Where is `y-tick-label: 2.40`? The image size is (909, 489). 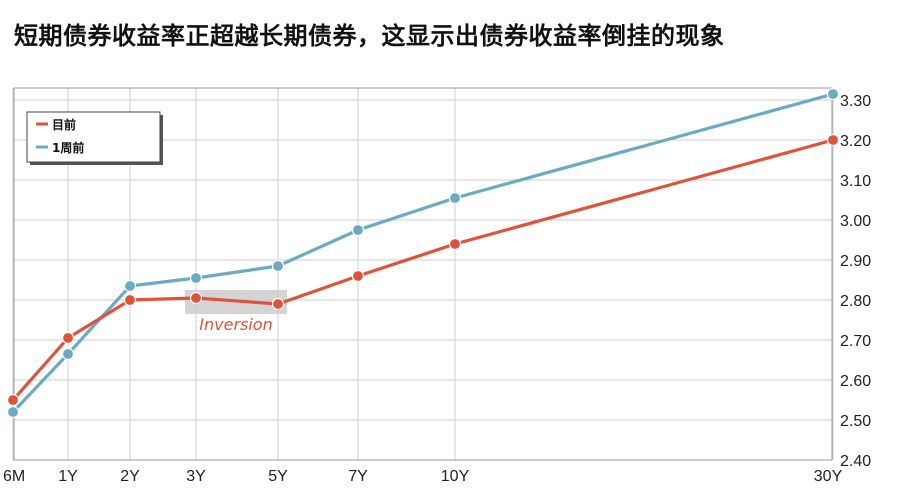
y-tick-label: 2.40 is located at coordinates (855, 461).